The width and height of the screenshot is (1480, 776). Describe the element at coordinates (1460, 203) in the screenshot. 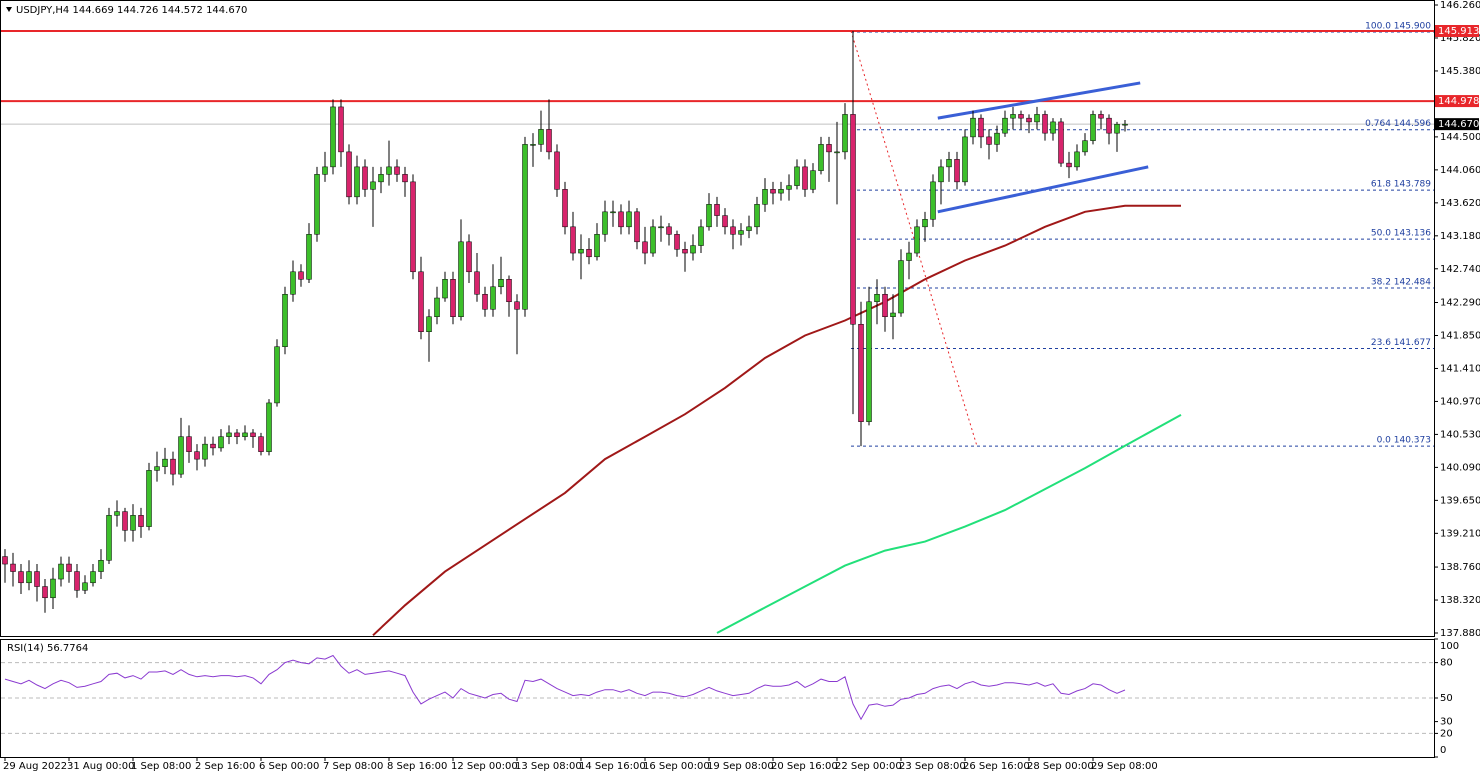

I see `y-tick-label: 143.620` at that location.